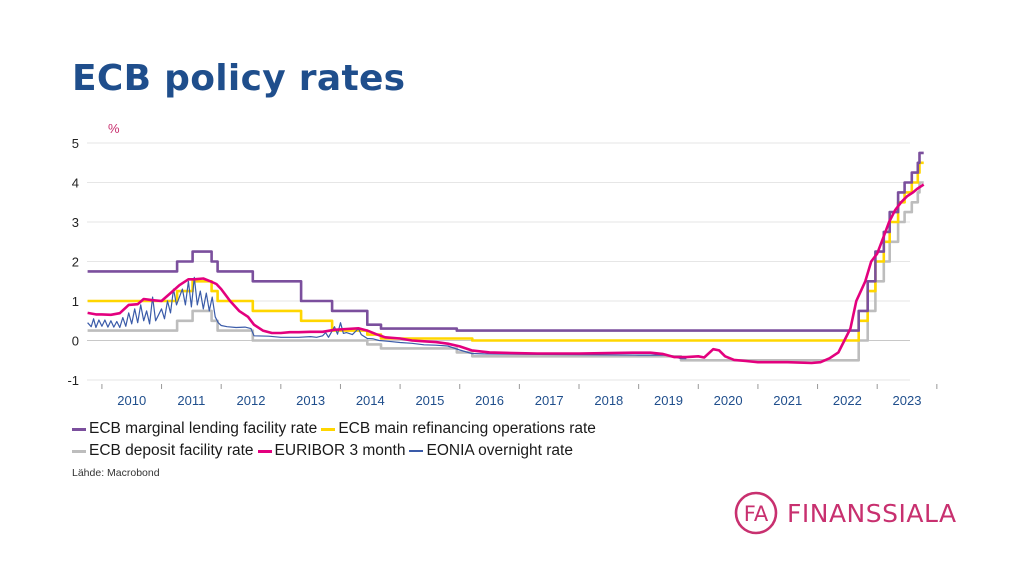 Image resolution: width=1024 pixels, height=576 pixels. What do you see at coordinates (75, 143) in the screenshot?
I see `y-tick-label: 5` at bounding box center [75, 143].